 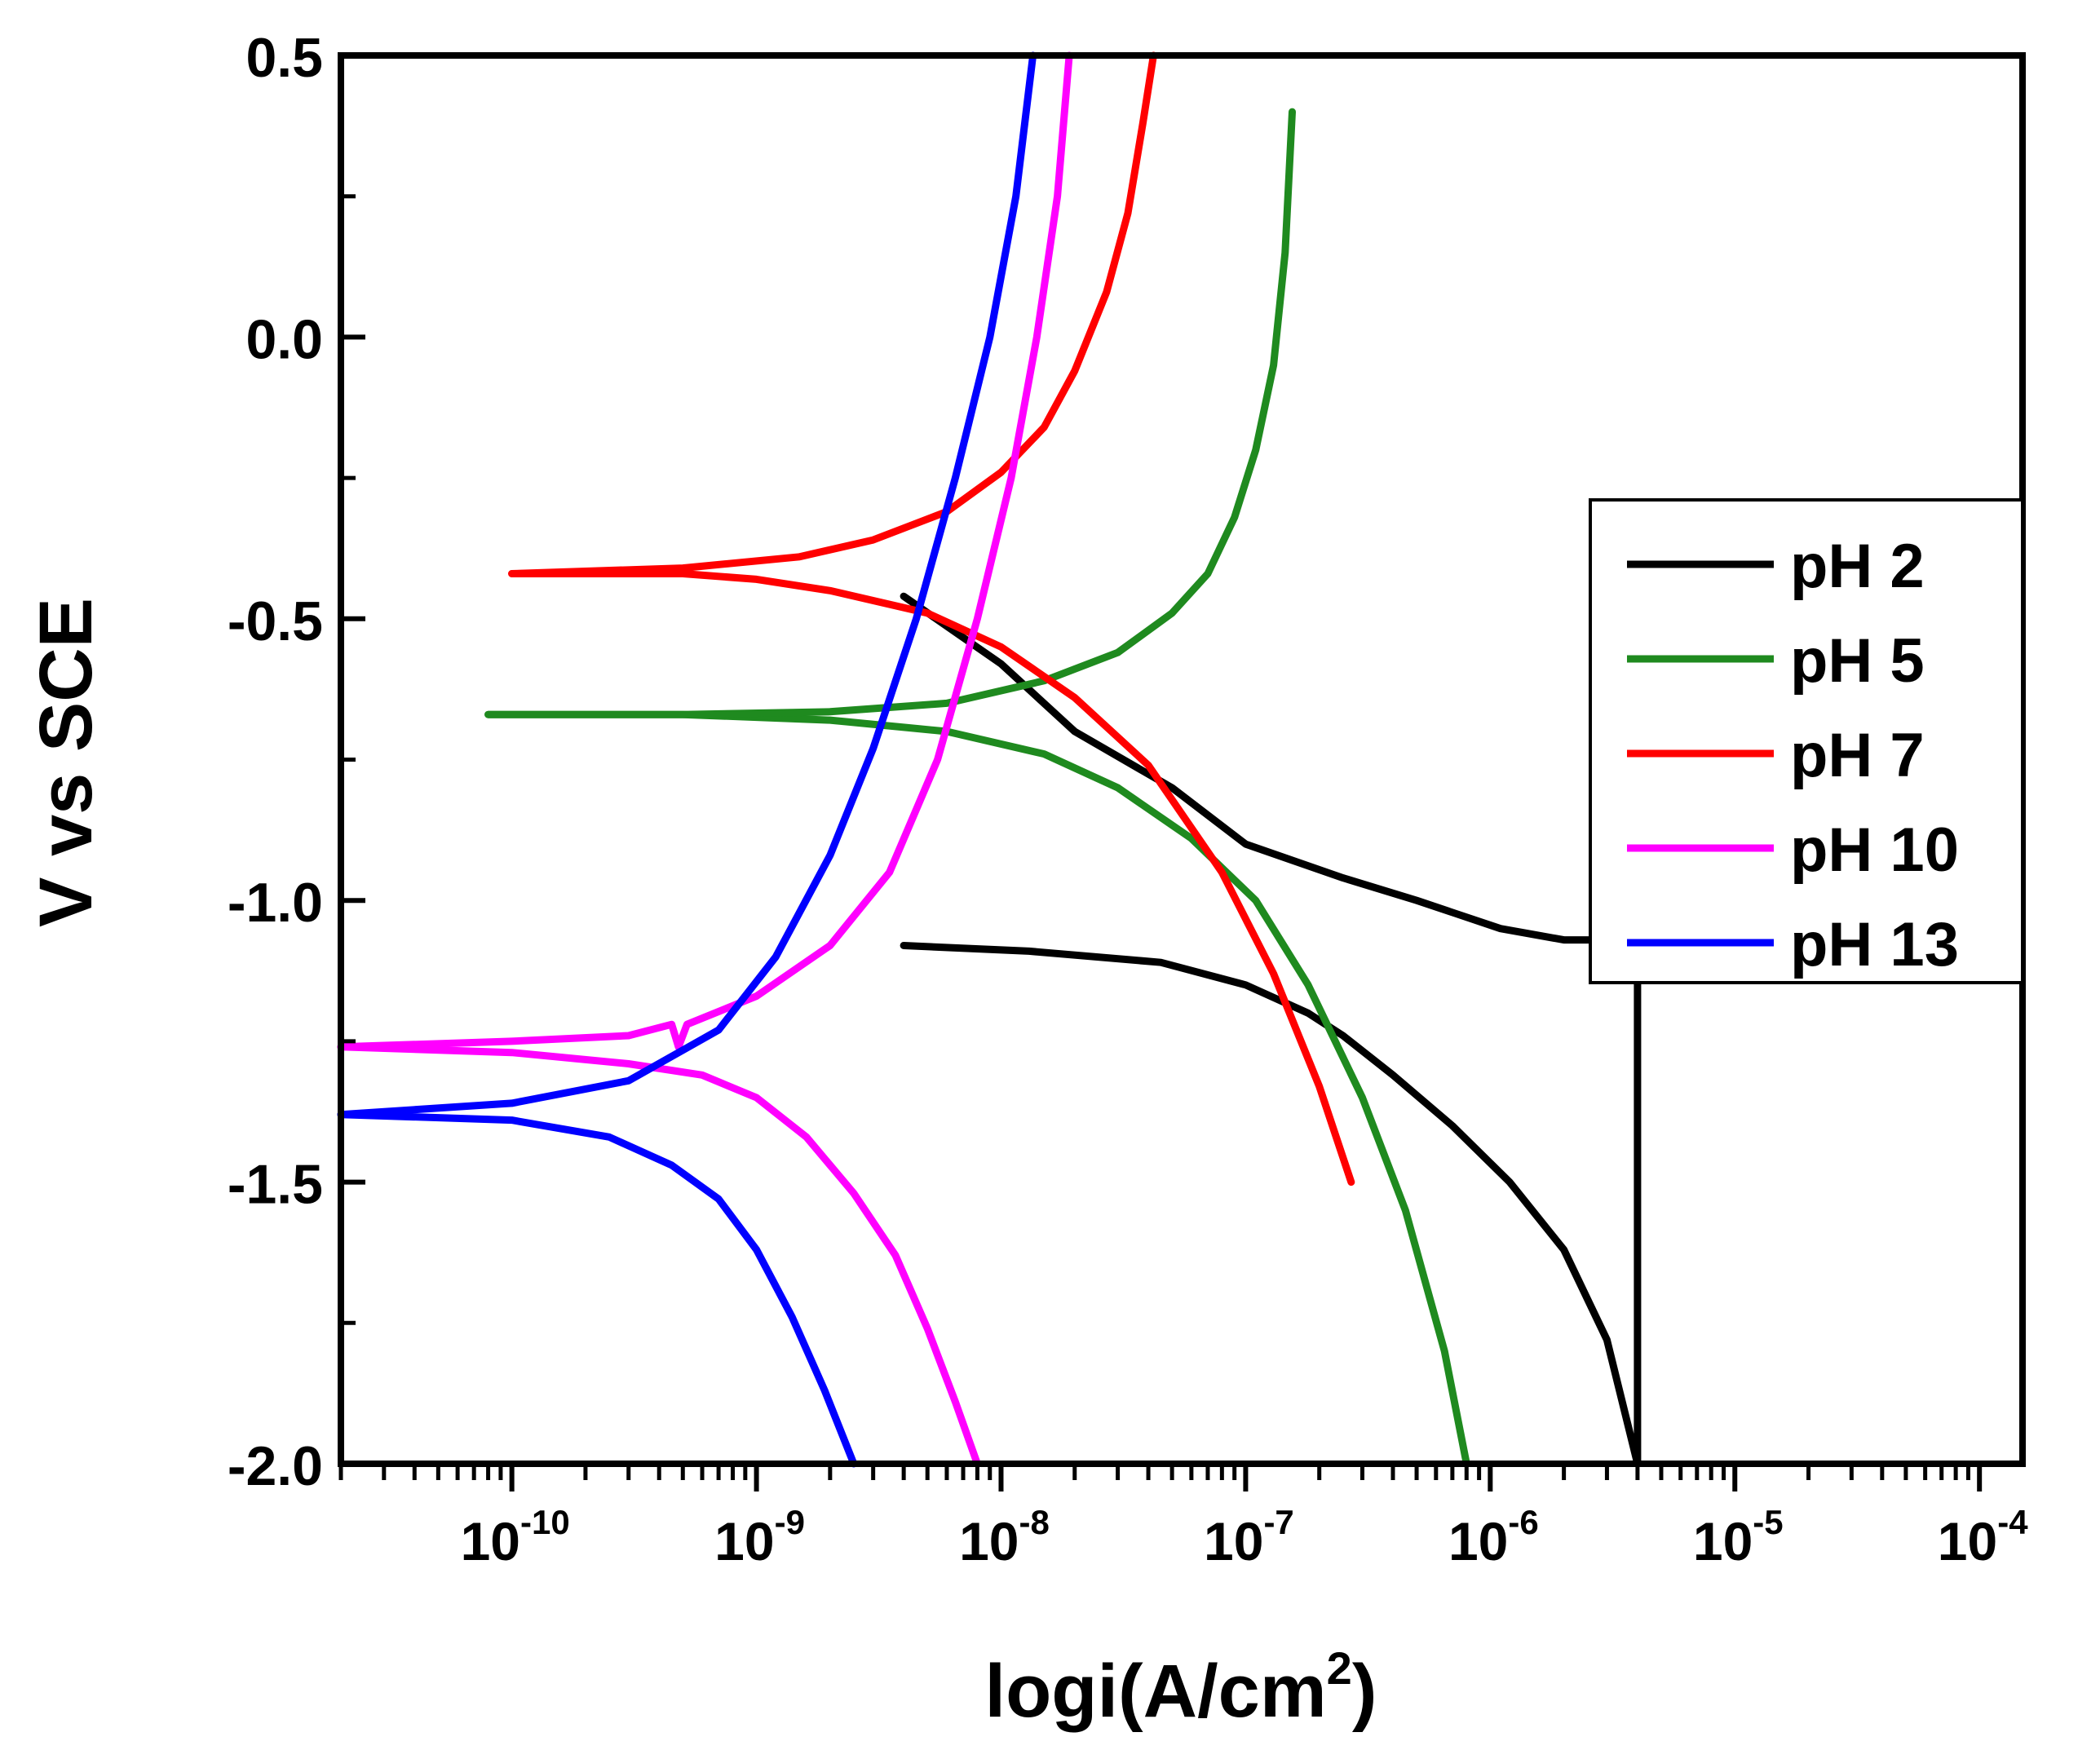 What do you see at coordinates (275, 903) in the screenshot?
I see `y-tick-label: -1.0` at bounding box center [275, 903].